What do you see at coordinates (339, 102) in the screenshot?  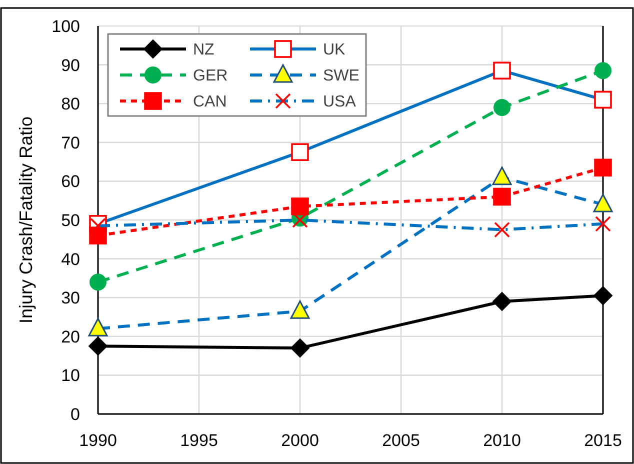 I see `legend-label: USA` at bounding box center [339, 102].